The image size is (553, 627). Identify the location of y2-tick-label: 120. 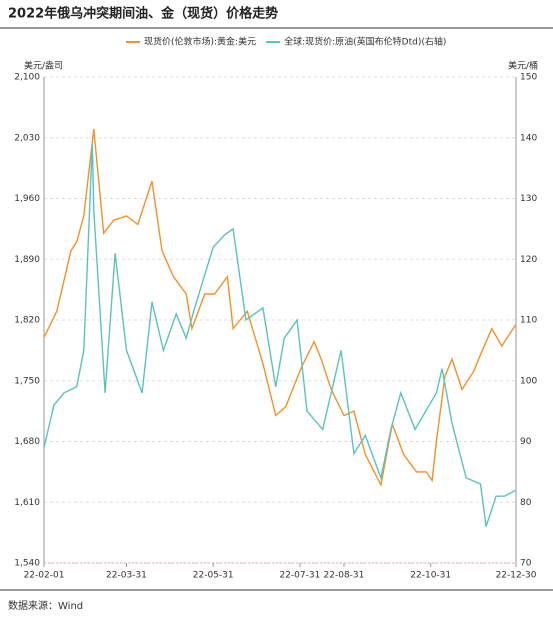
(528, 260).